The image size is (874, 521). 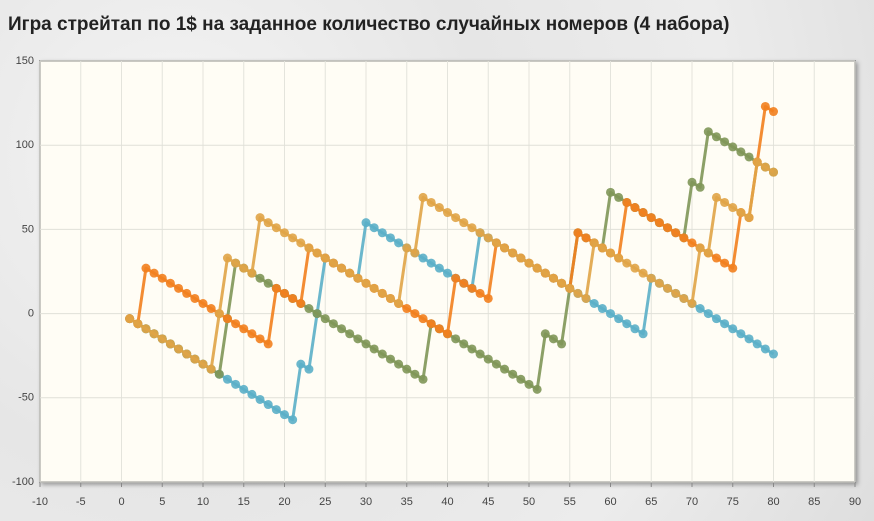 I want to click on x-tick-label: 70, so click(x=692, y=502).